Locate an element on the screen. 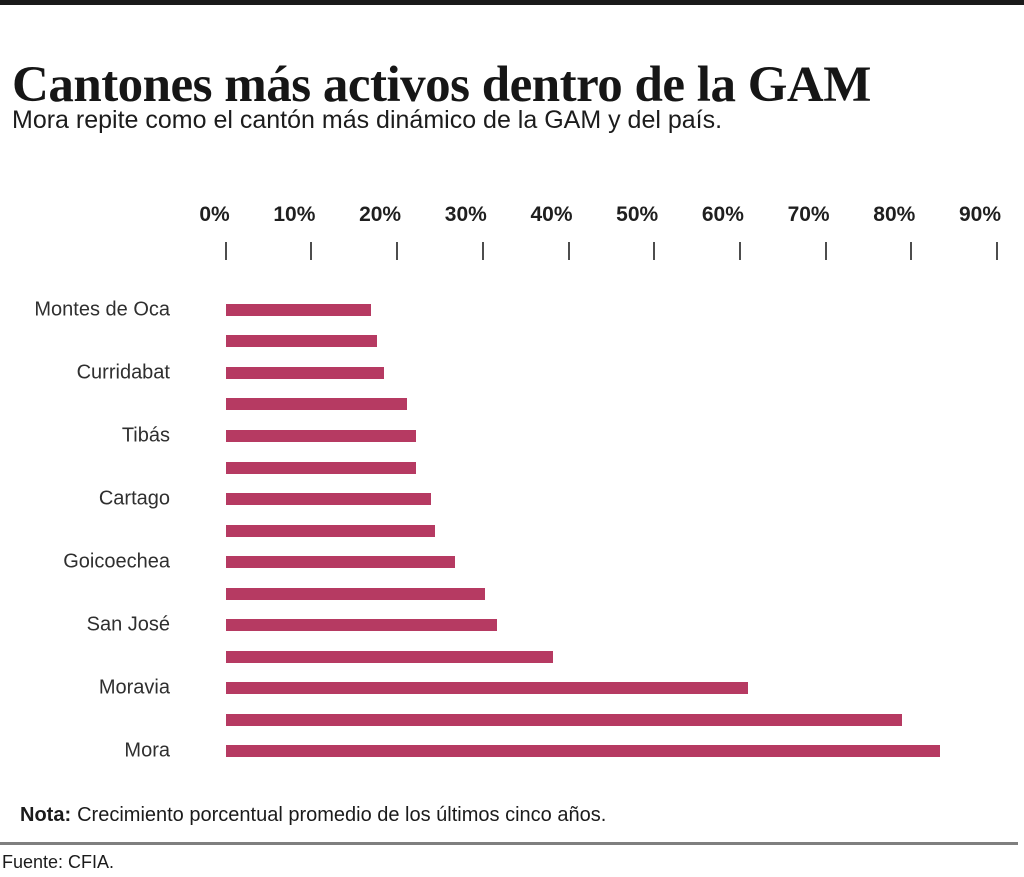 The width and height of the screenshot is (1024, 877). axis-tick-label: 60% is located at coordinates (722, 214).